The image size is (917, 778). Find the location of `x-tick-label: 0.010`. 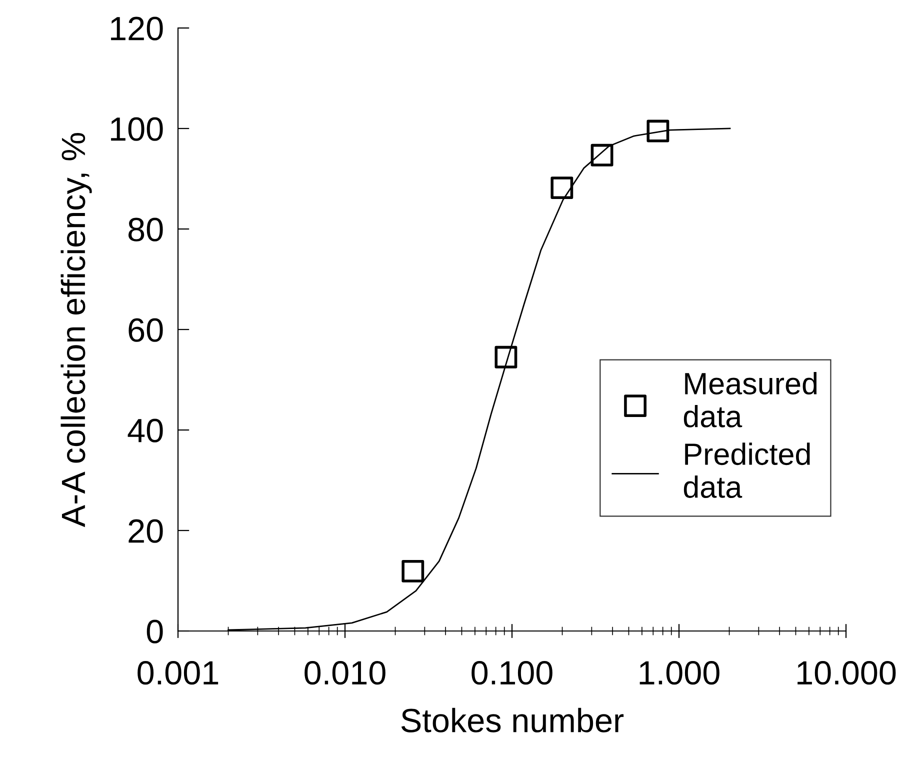

x-tick-label: 0.010 is located at coordinates (345, 673).